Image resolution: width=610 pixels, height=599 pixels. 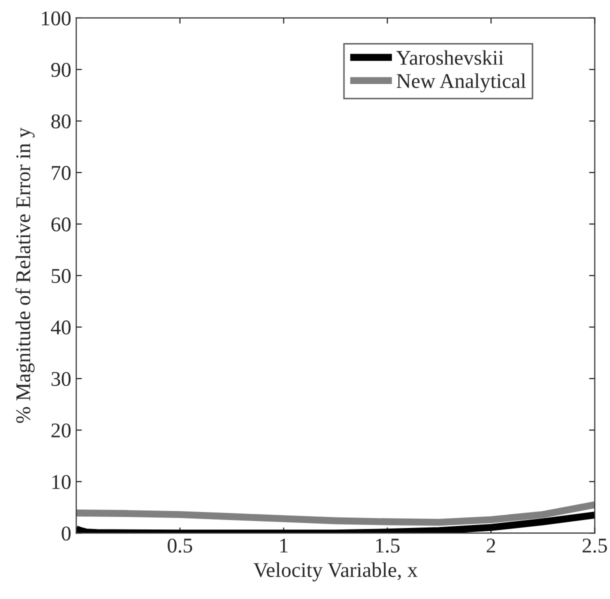 What do you see at coordinates (61, 173) in the screenshot?
I see `y-tick-label: 70` at bounding box center [61, 173].